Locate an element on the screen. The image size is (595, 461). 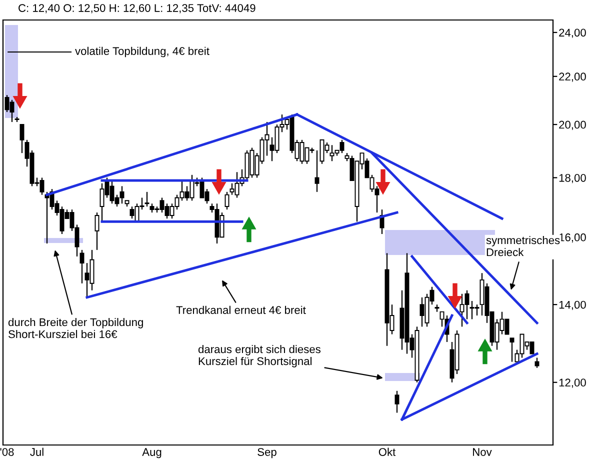
y-tick-label: 18,00 is located at coordinates (572, 179).